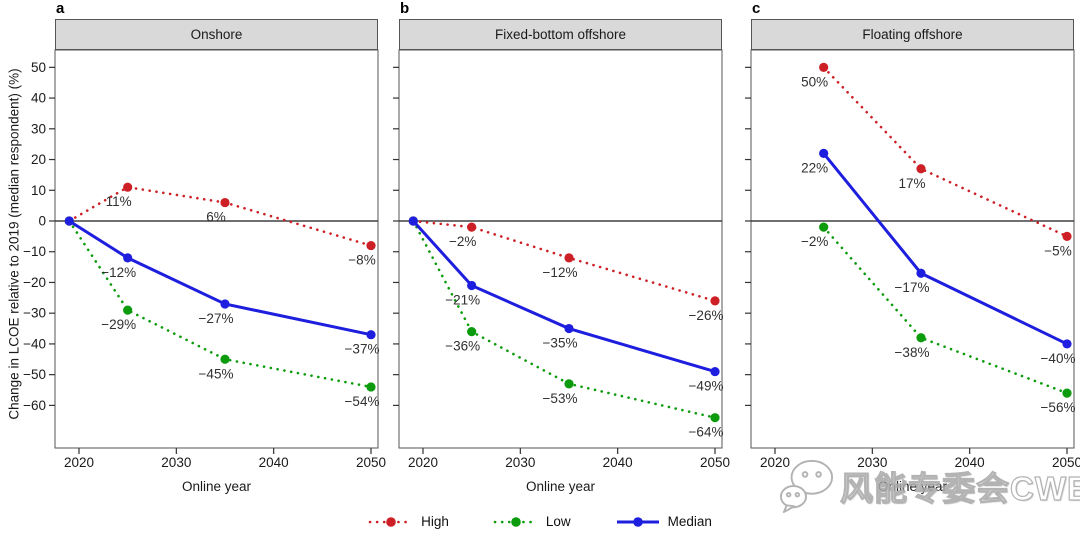 This screenshot has width=1080, height=536. Describe the element at coordinates (34, 313) in the screenshot. I see `svg-text: −30` at that location.